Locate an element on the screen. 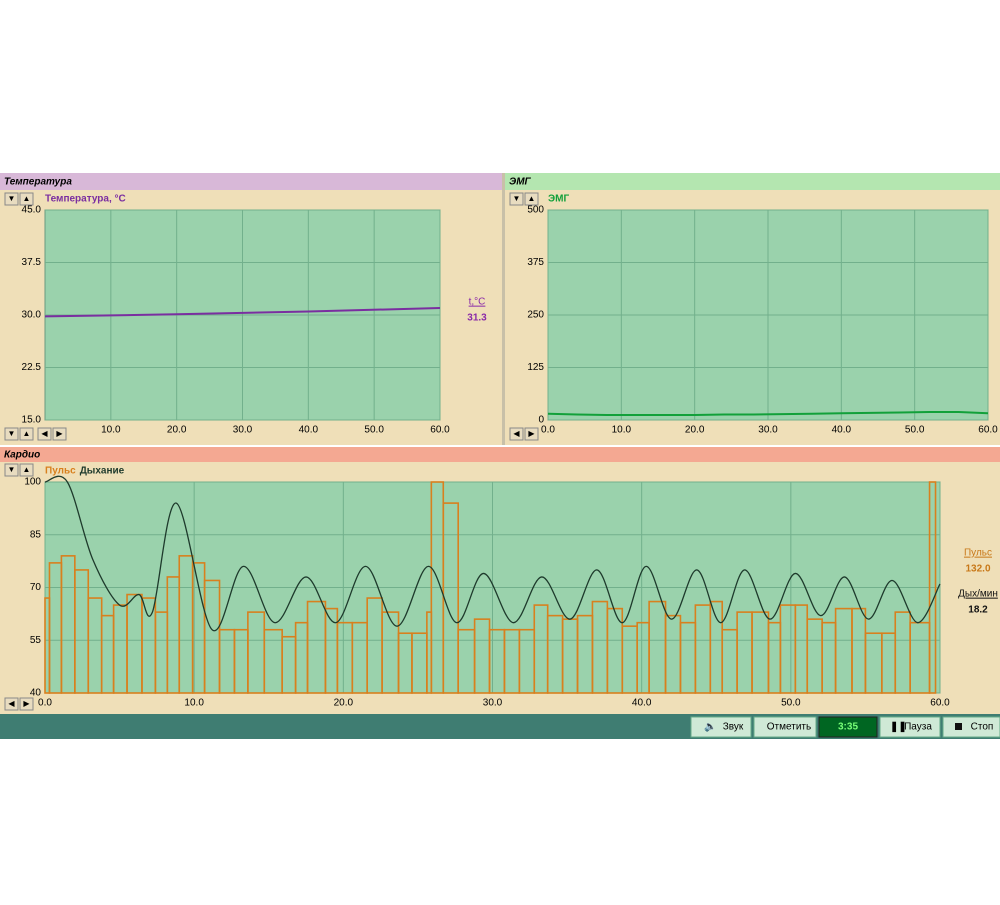  y-tick-label: 40 is located at coordinates (36, 693).